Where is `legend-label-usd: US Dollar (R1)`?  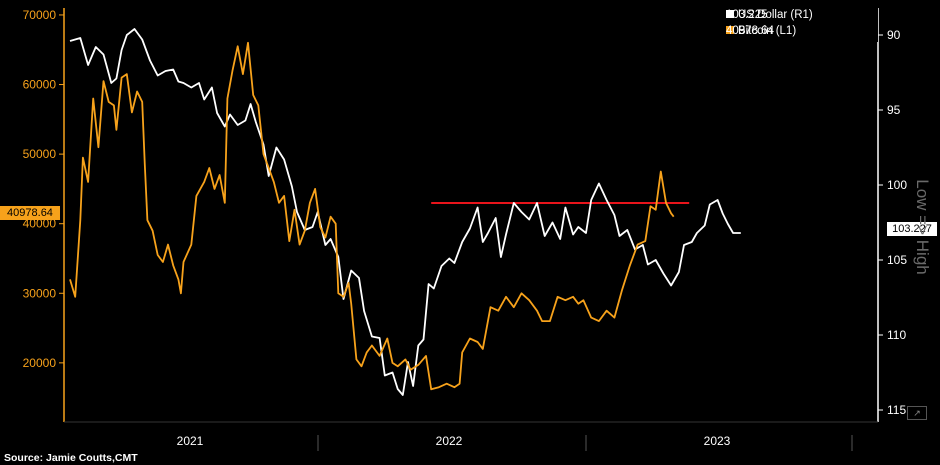
legend-label-usd: US Dollar (R1) is located at coordinates (775, 15).